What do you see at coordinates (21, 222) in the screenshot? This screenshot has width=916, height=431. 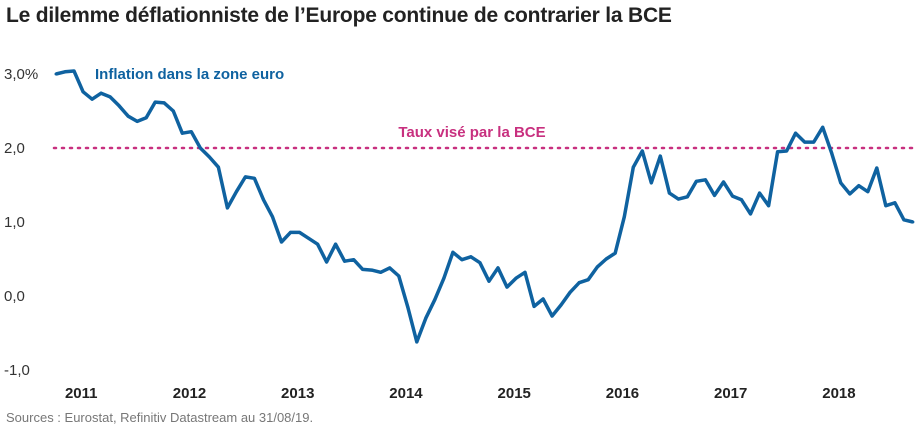 I see `y-axis-ticks: 3,0% 2,0 1,0 0,0 -1,0` at bounding box center [21, 222].